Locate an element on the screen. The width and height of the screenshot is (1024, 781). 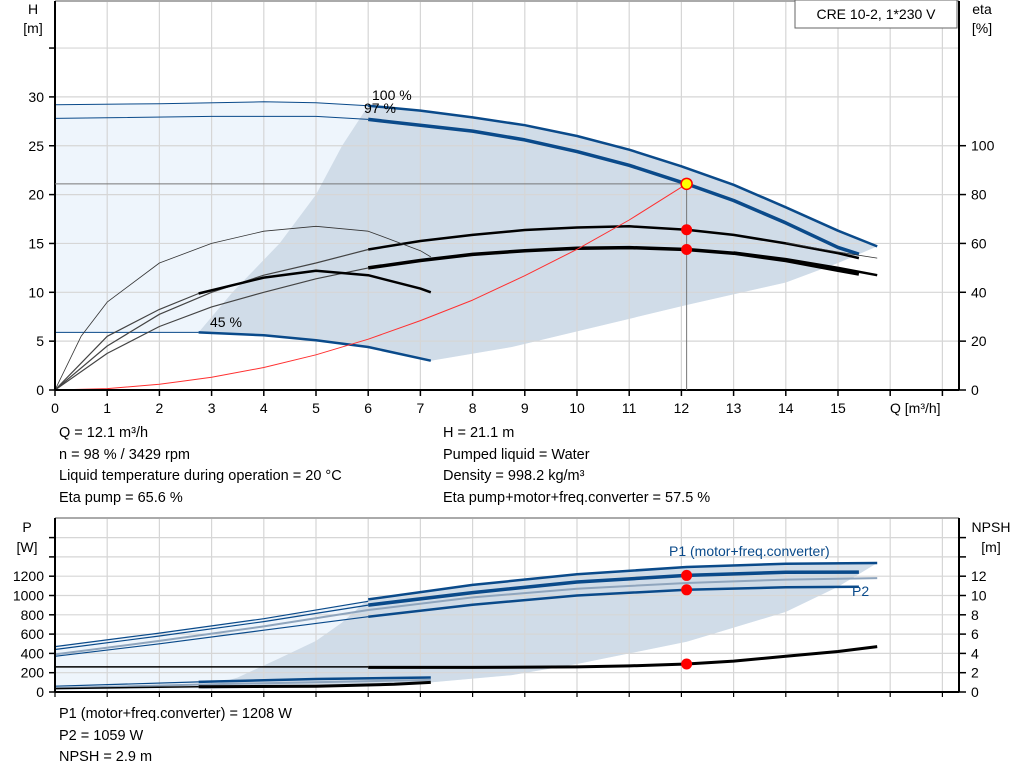
info-eta-pump: Eta pump = 65.6 % is located at coordinates (121, 497).